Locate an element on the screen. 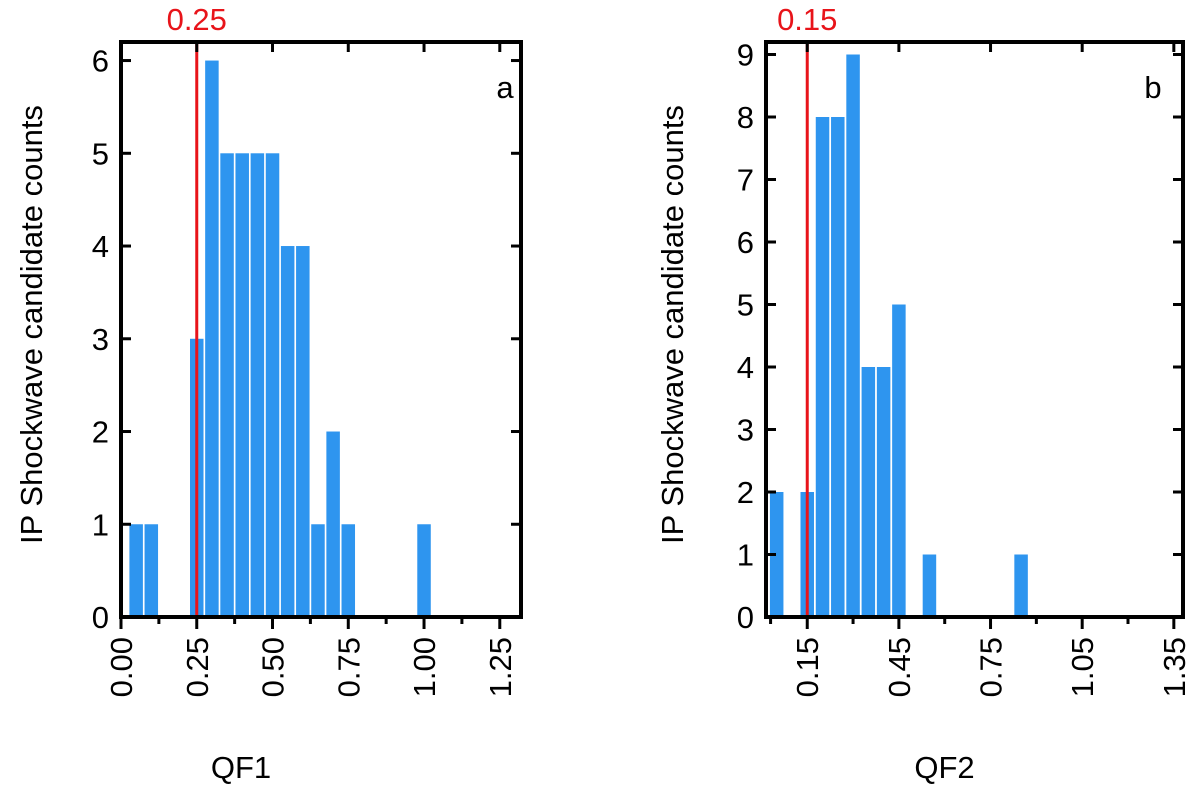  x-tick-label: 1.35 is located at coordinates (1174, 667).